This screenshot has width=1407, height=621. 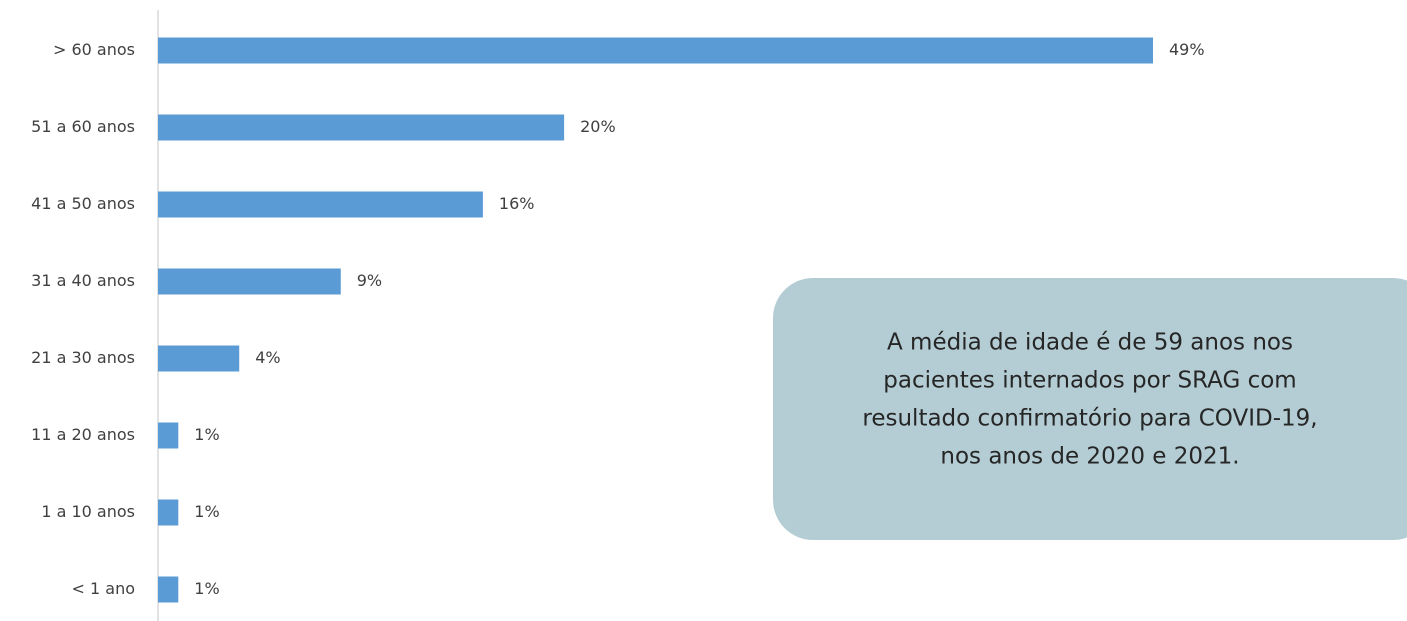 What do you see at coordinates (517, 203) in the screenshot?
I see `data-label: 16%` at bounding box center [517, 203].